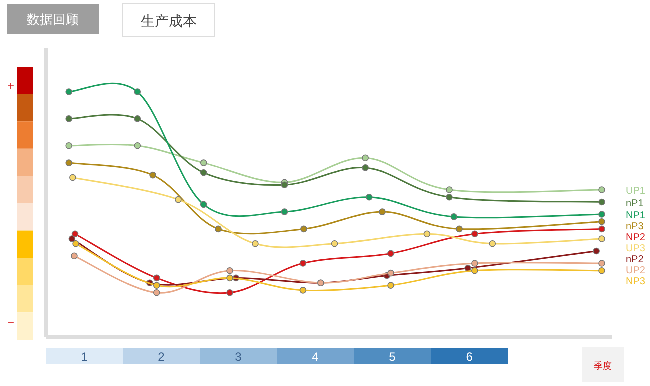  Describe the element at coordinates (636, 271) in the screenshot. I see `text: UP2` at that location.